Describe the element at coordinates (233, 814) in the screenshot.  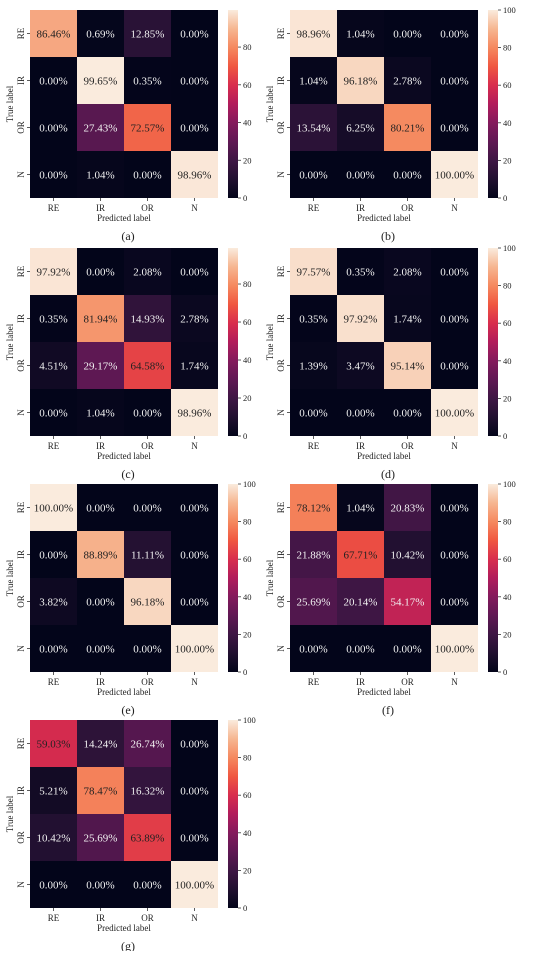
I see `colorbar` at that location.